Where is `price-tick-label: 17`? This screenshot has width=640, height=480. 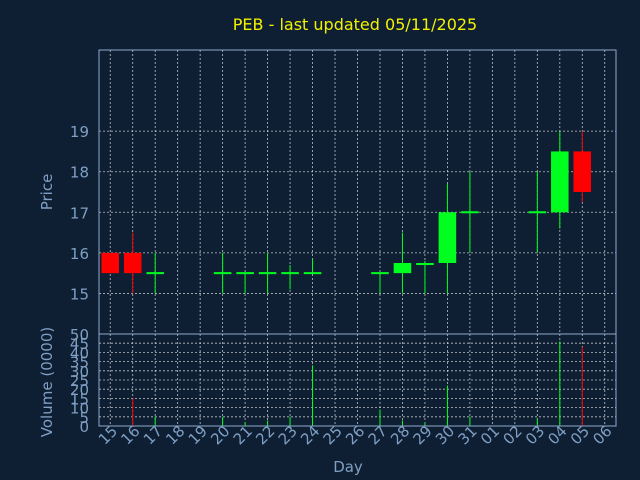
price-tick-label: 17 is located at coordinates (79, 213).